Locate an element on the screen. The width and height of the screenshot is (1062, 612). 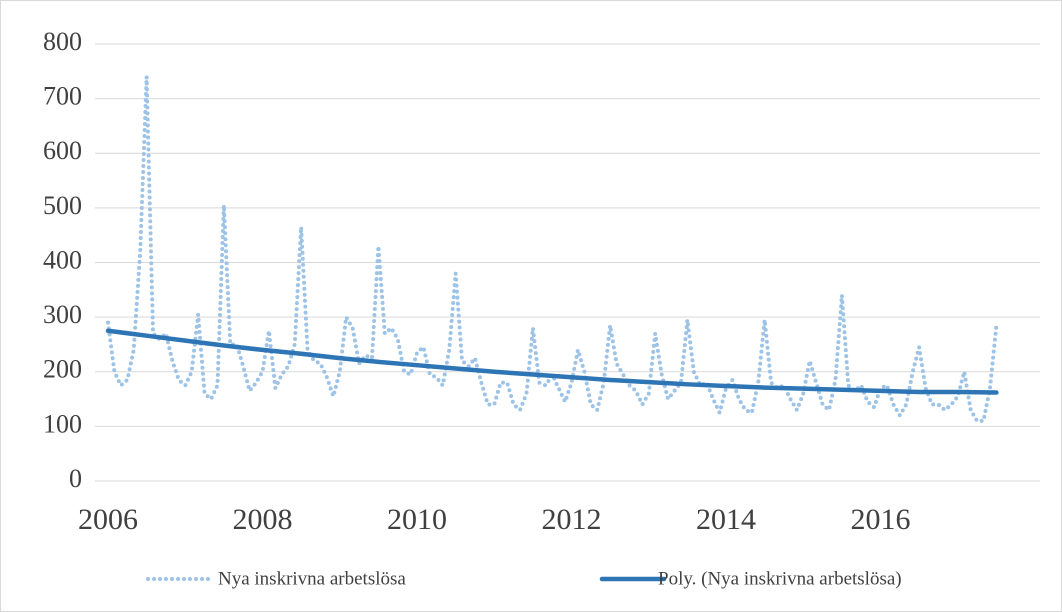
y-tick-label: 700 is located at coordinates (62, 96).